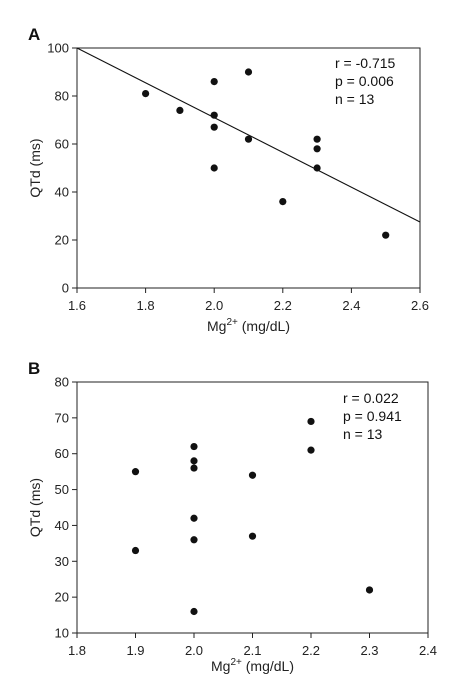 This screenshot has width=456, height=700. Describe the element at coordinates (34, 34) in the screenshot. I see `panel-label: A` at that location.